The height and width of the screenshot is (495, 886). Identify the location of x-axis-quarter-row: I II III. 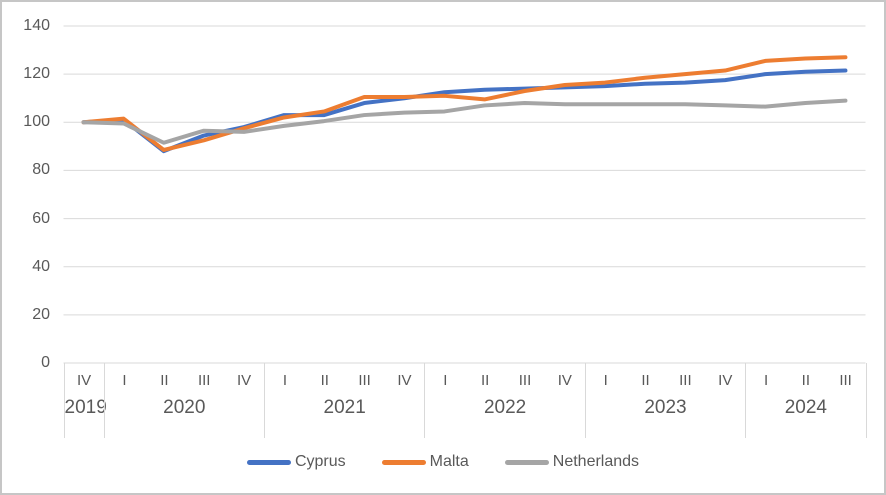
(805, 376).